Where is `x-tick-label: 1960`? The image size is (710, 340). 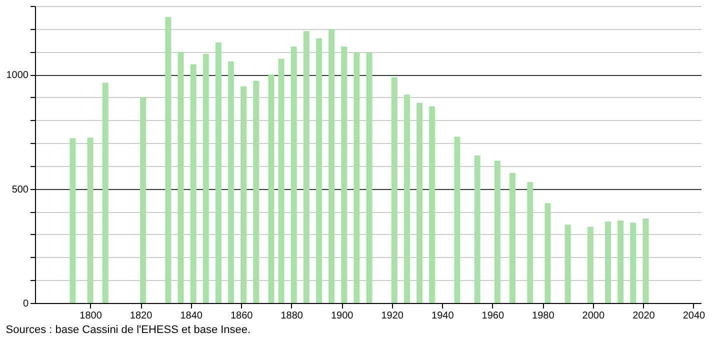
x-tick-label: 1960 is located at coordinates (493, 316).